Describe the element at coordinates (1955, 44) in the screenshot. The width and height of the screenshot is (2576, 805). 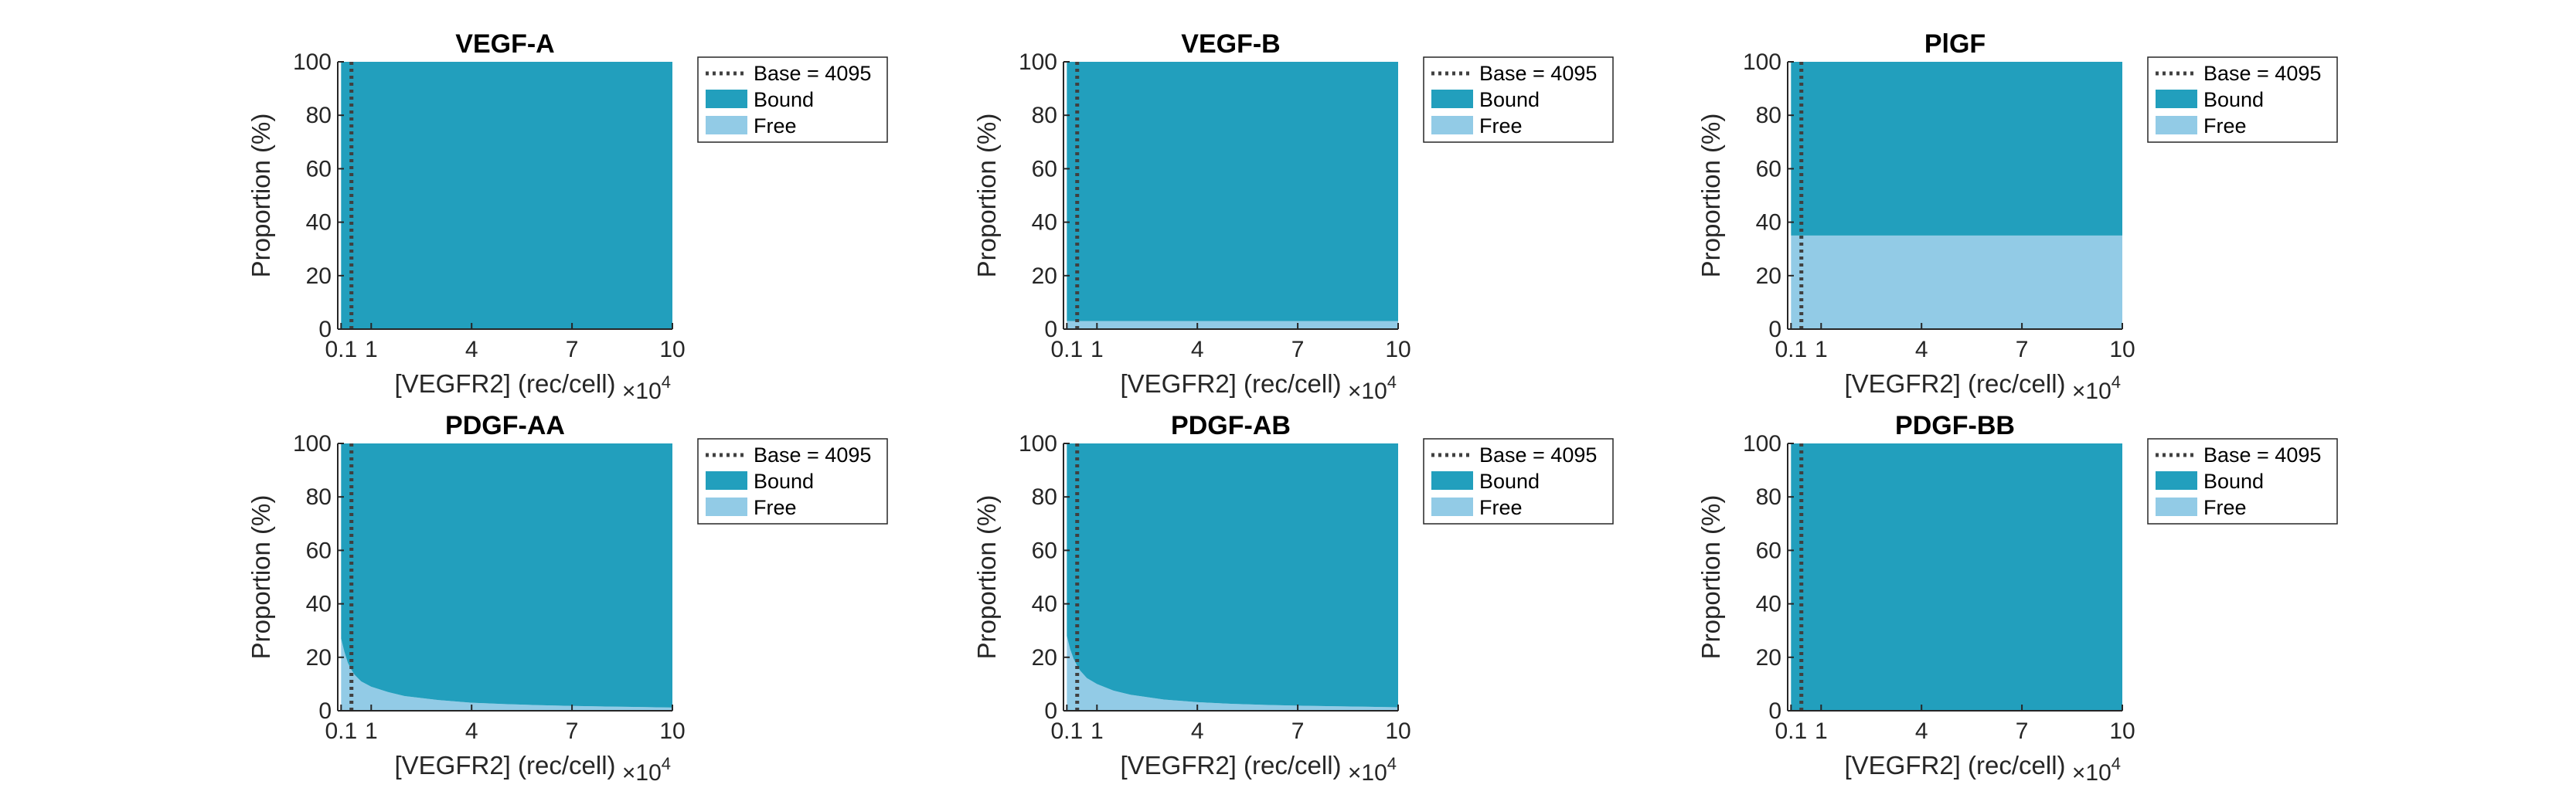
I see `subplot-title: PlGF` at that location.